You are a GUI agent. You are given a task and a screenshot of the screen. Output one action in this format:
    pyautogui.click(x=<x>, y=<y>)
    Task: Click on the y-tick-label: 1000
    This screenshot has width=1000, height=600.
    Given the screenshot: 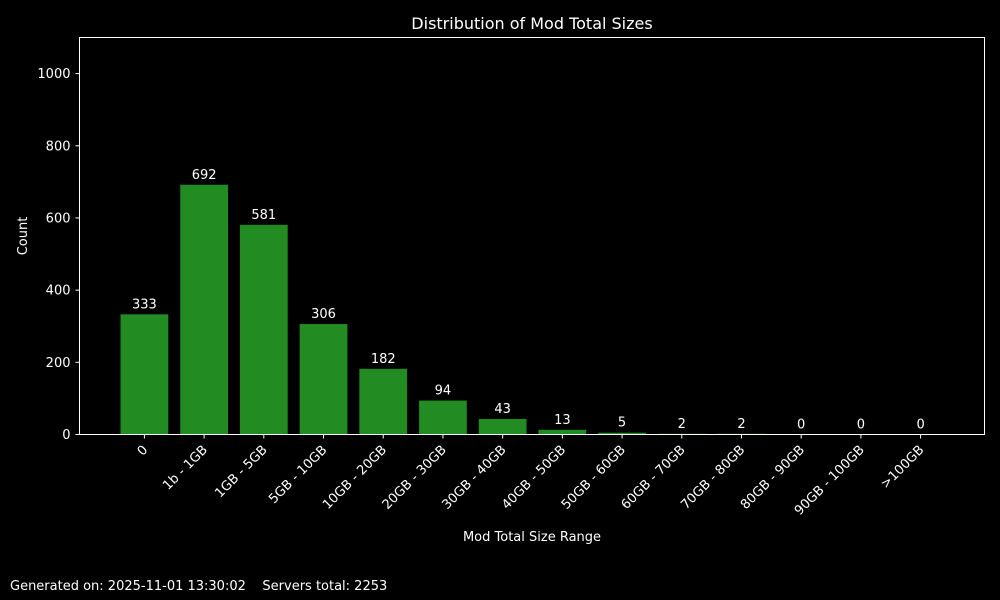 What is the action you would take?
    pyautogui.click(x=53, y=74)
    